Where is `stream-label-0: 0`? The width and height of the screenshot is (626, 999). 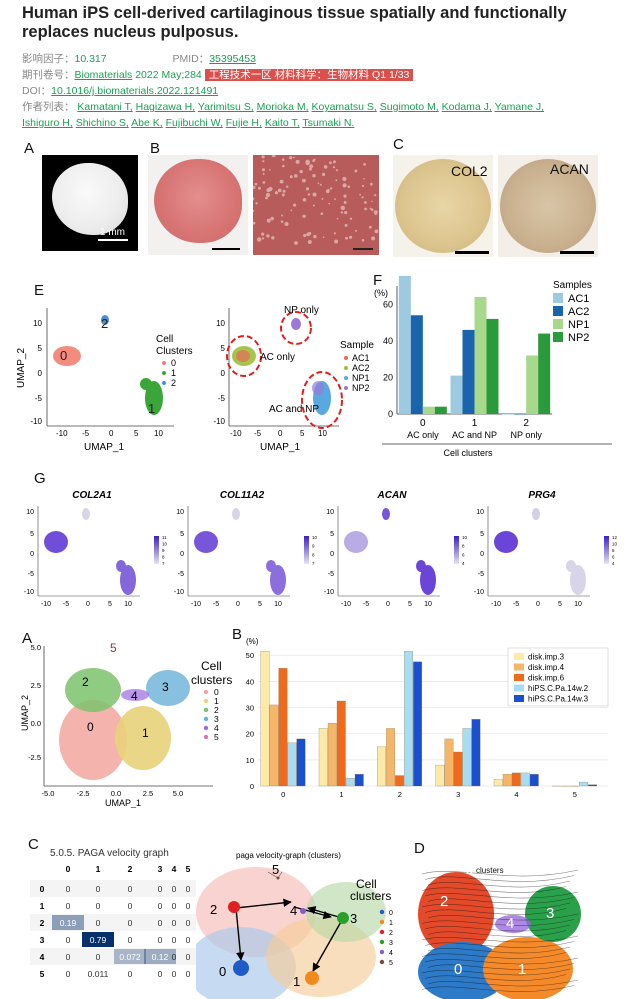
stream-label-0: 0 is located at coordinates (458, 969).